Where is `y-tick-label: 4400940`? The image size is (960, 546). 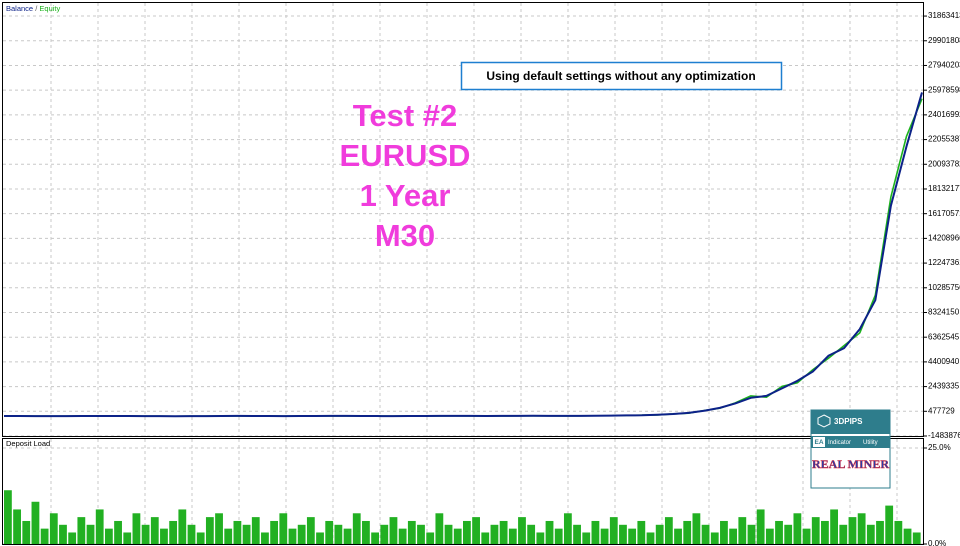
y-tick-label: 4400940 is located at coordinates (944, 361).